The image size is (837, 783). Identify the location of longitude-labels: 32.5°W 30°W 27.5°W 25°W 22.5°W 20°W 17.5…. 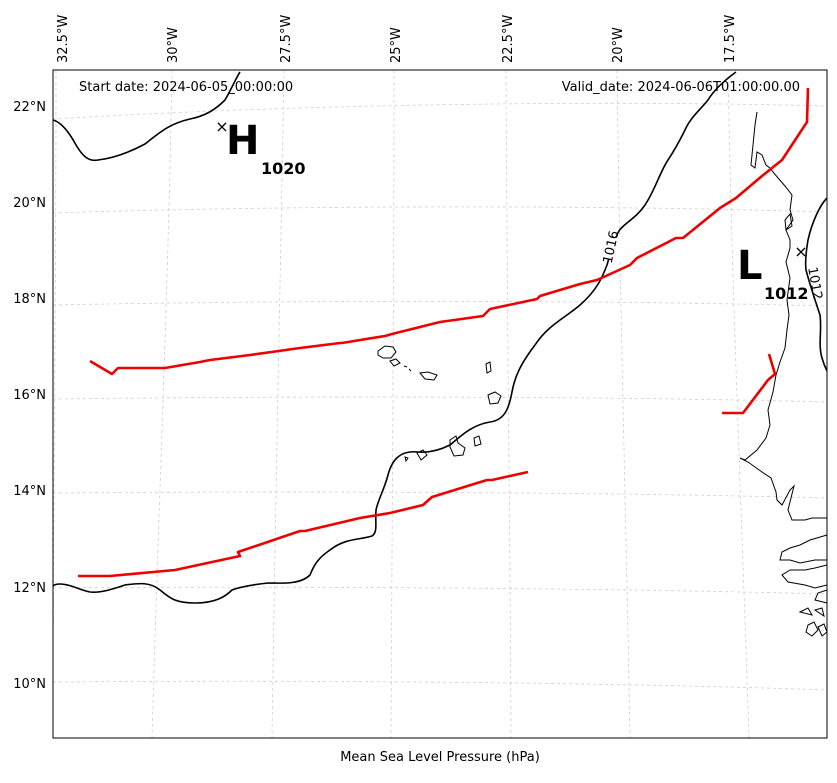
(397, 39).